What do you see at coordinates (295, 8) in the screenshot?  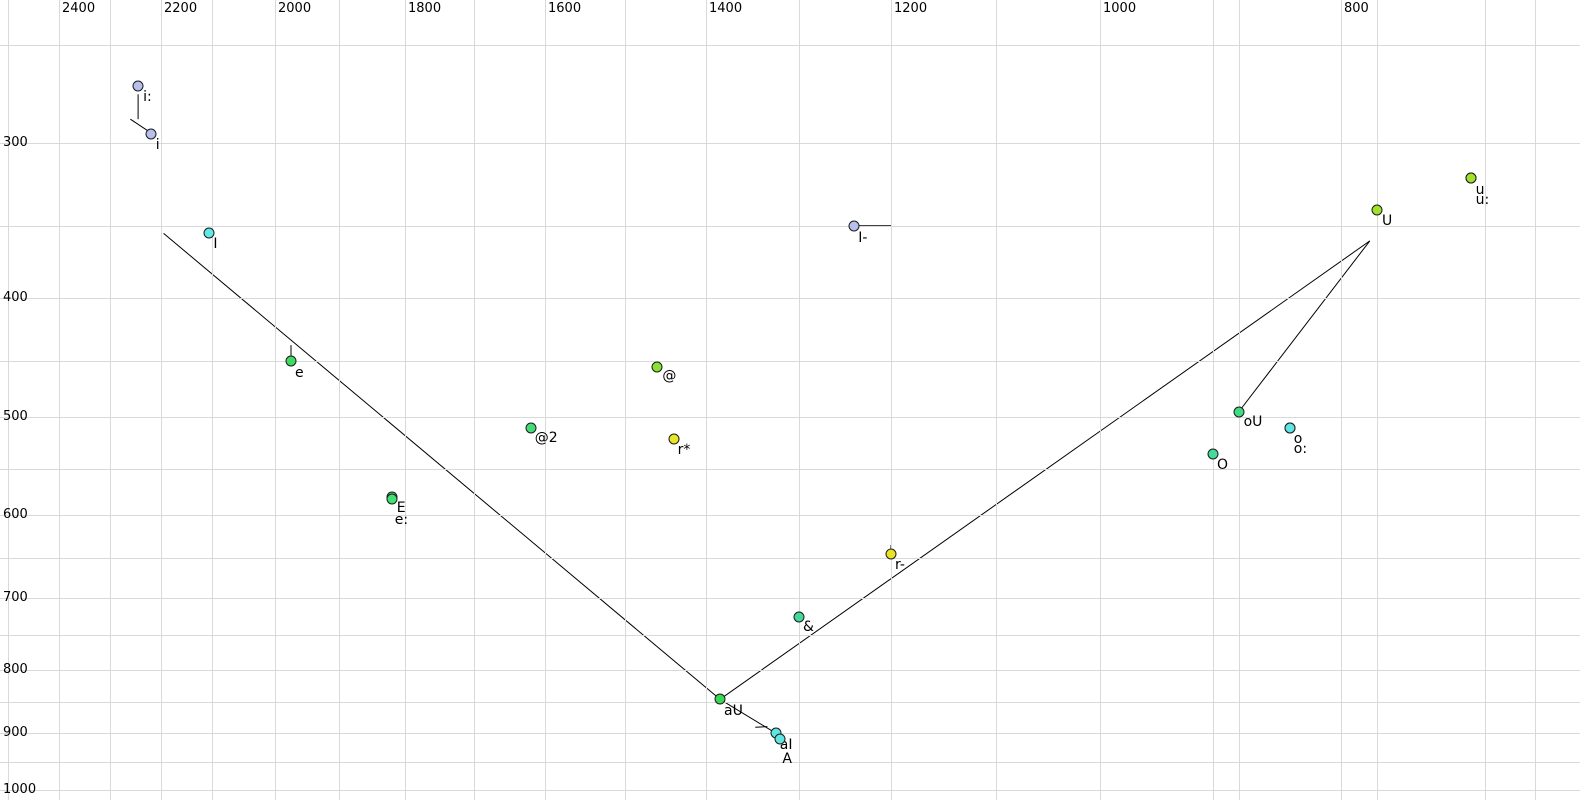 I see `x-axis-tick-label: 2000` at bounding box center [295, 8].